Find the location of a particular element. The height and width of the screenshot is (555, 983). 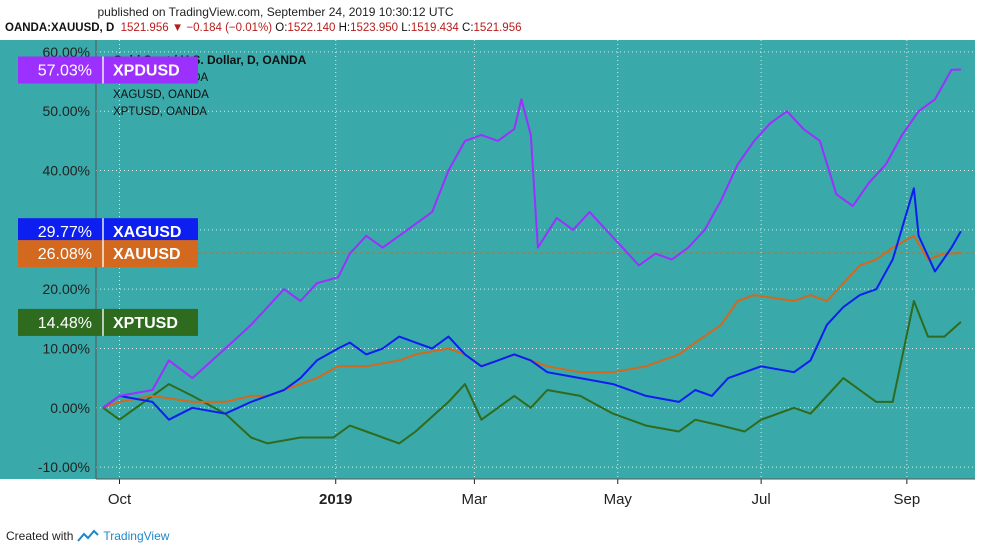

y-tick-label: 40.00% is located at coordinates (66, 171).